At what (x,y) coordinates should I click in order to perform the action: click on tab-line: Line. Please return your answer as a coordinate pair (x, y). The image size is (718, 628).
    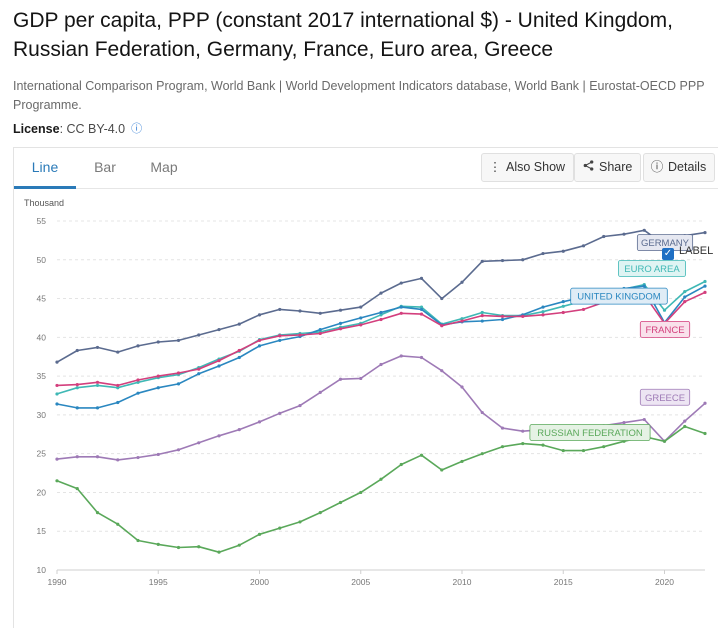
    Looking at the image, I should click on (45, 168).